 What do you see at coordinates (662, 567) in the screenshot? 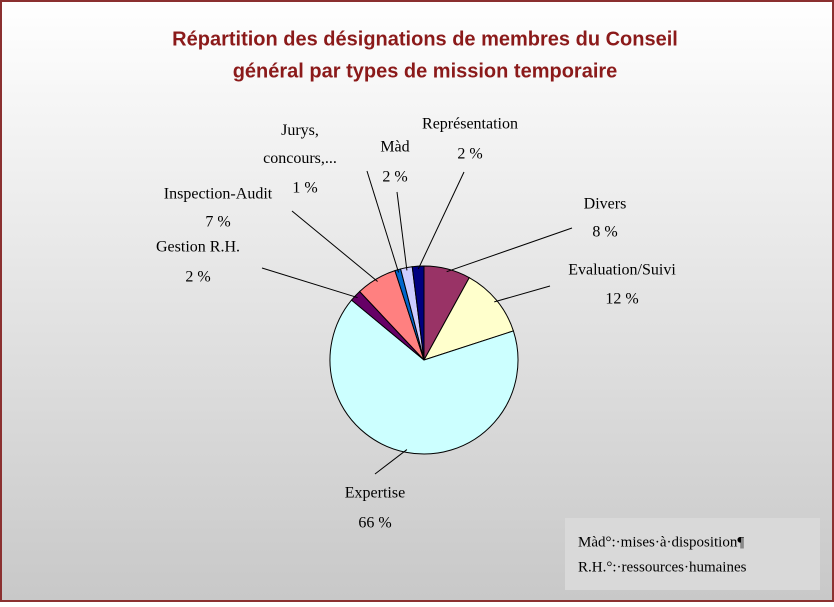
I see `note: R.H.°:·ressources·humaines` at bounding box center [662, 567].